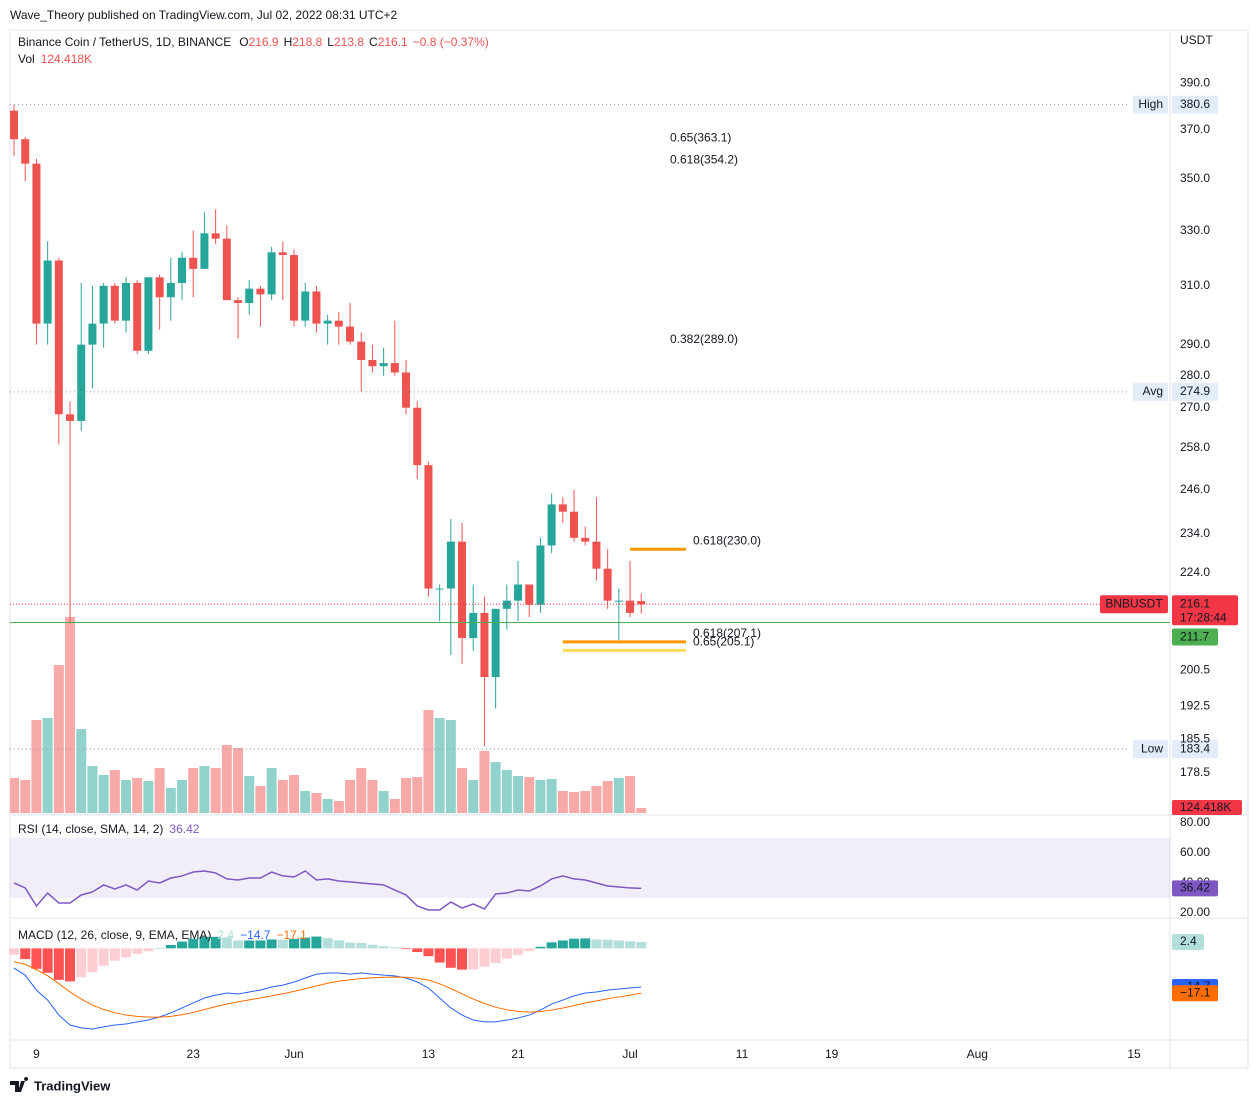 This screenshot has height=1104, width=1258. I want to click on y-tick-label: 330.0, so click(1195, 230).